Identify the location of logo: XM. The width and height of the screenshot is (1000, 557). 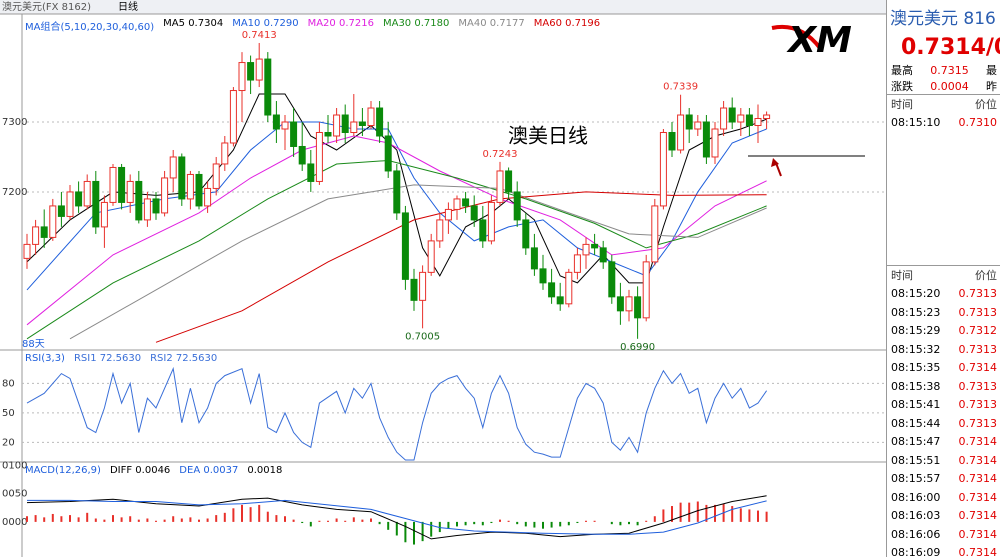
(819, 40).